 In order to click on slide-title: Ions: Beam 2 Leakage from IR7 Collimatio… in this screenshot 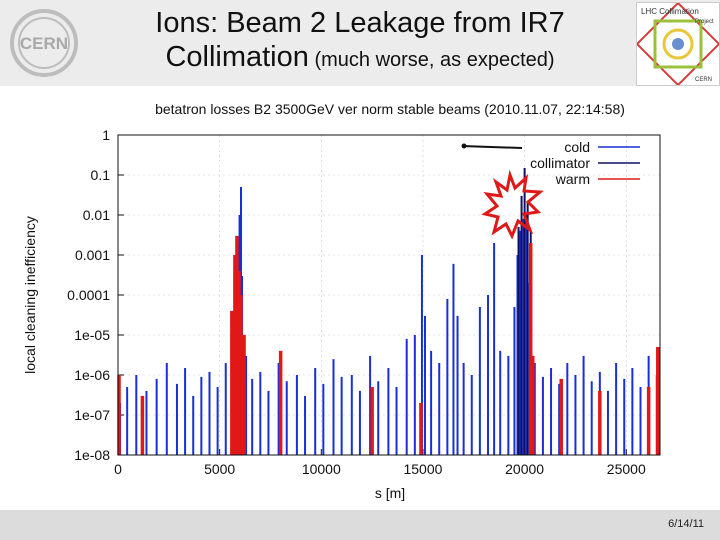, I will do `click(360, 42)`.